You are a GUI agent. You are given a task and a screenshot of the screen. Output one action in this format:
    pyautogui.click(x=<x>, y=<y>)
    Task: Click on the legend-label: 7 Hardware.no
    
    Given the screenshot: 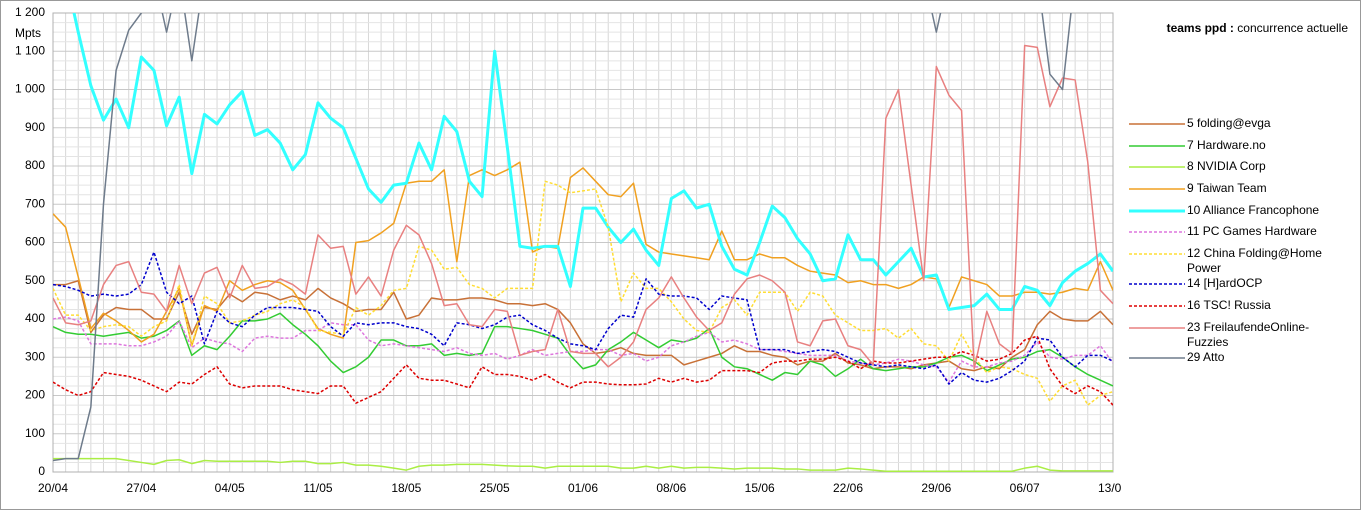 What is the action you would take?
    pyautogui.click(x=1226, y=144)
    